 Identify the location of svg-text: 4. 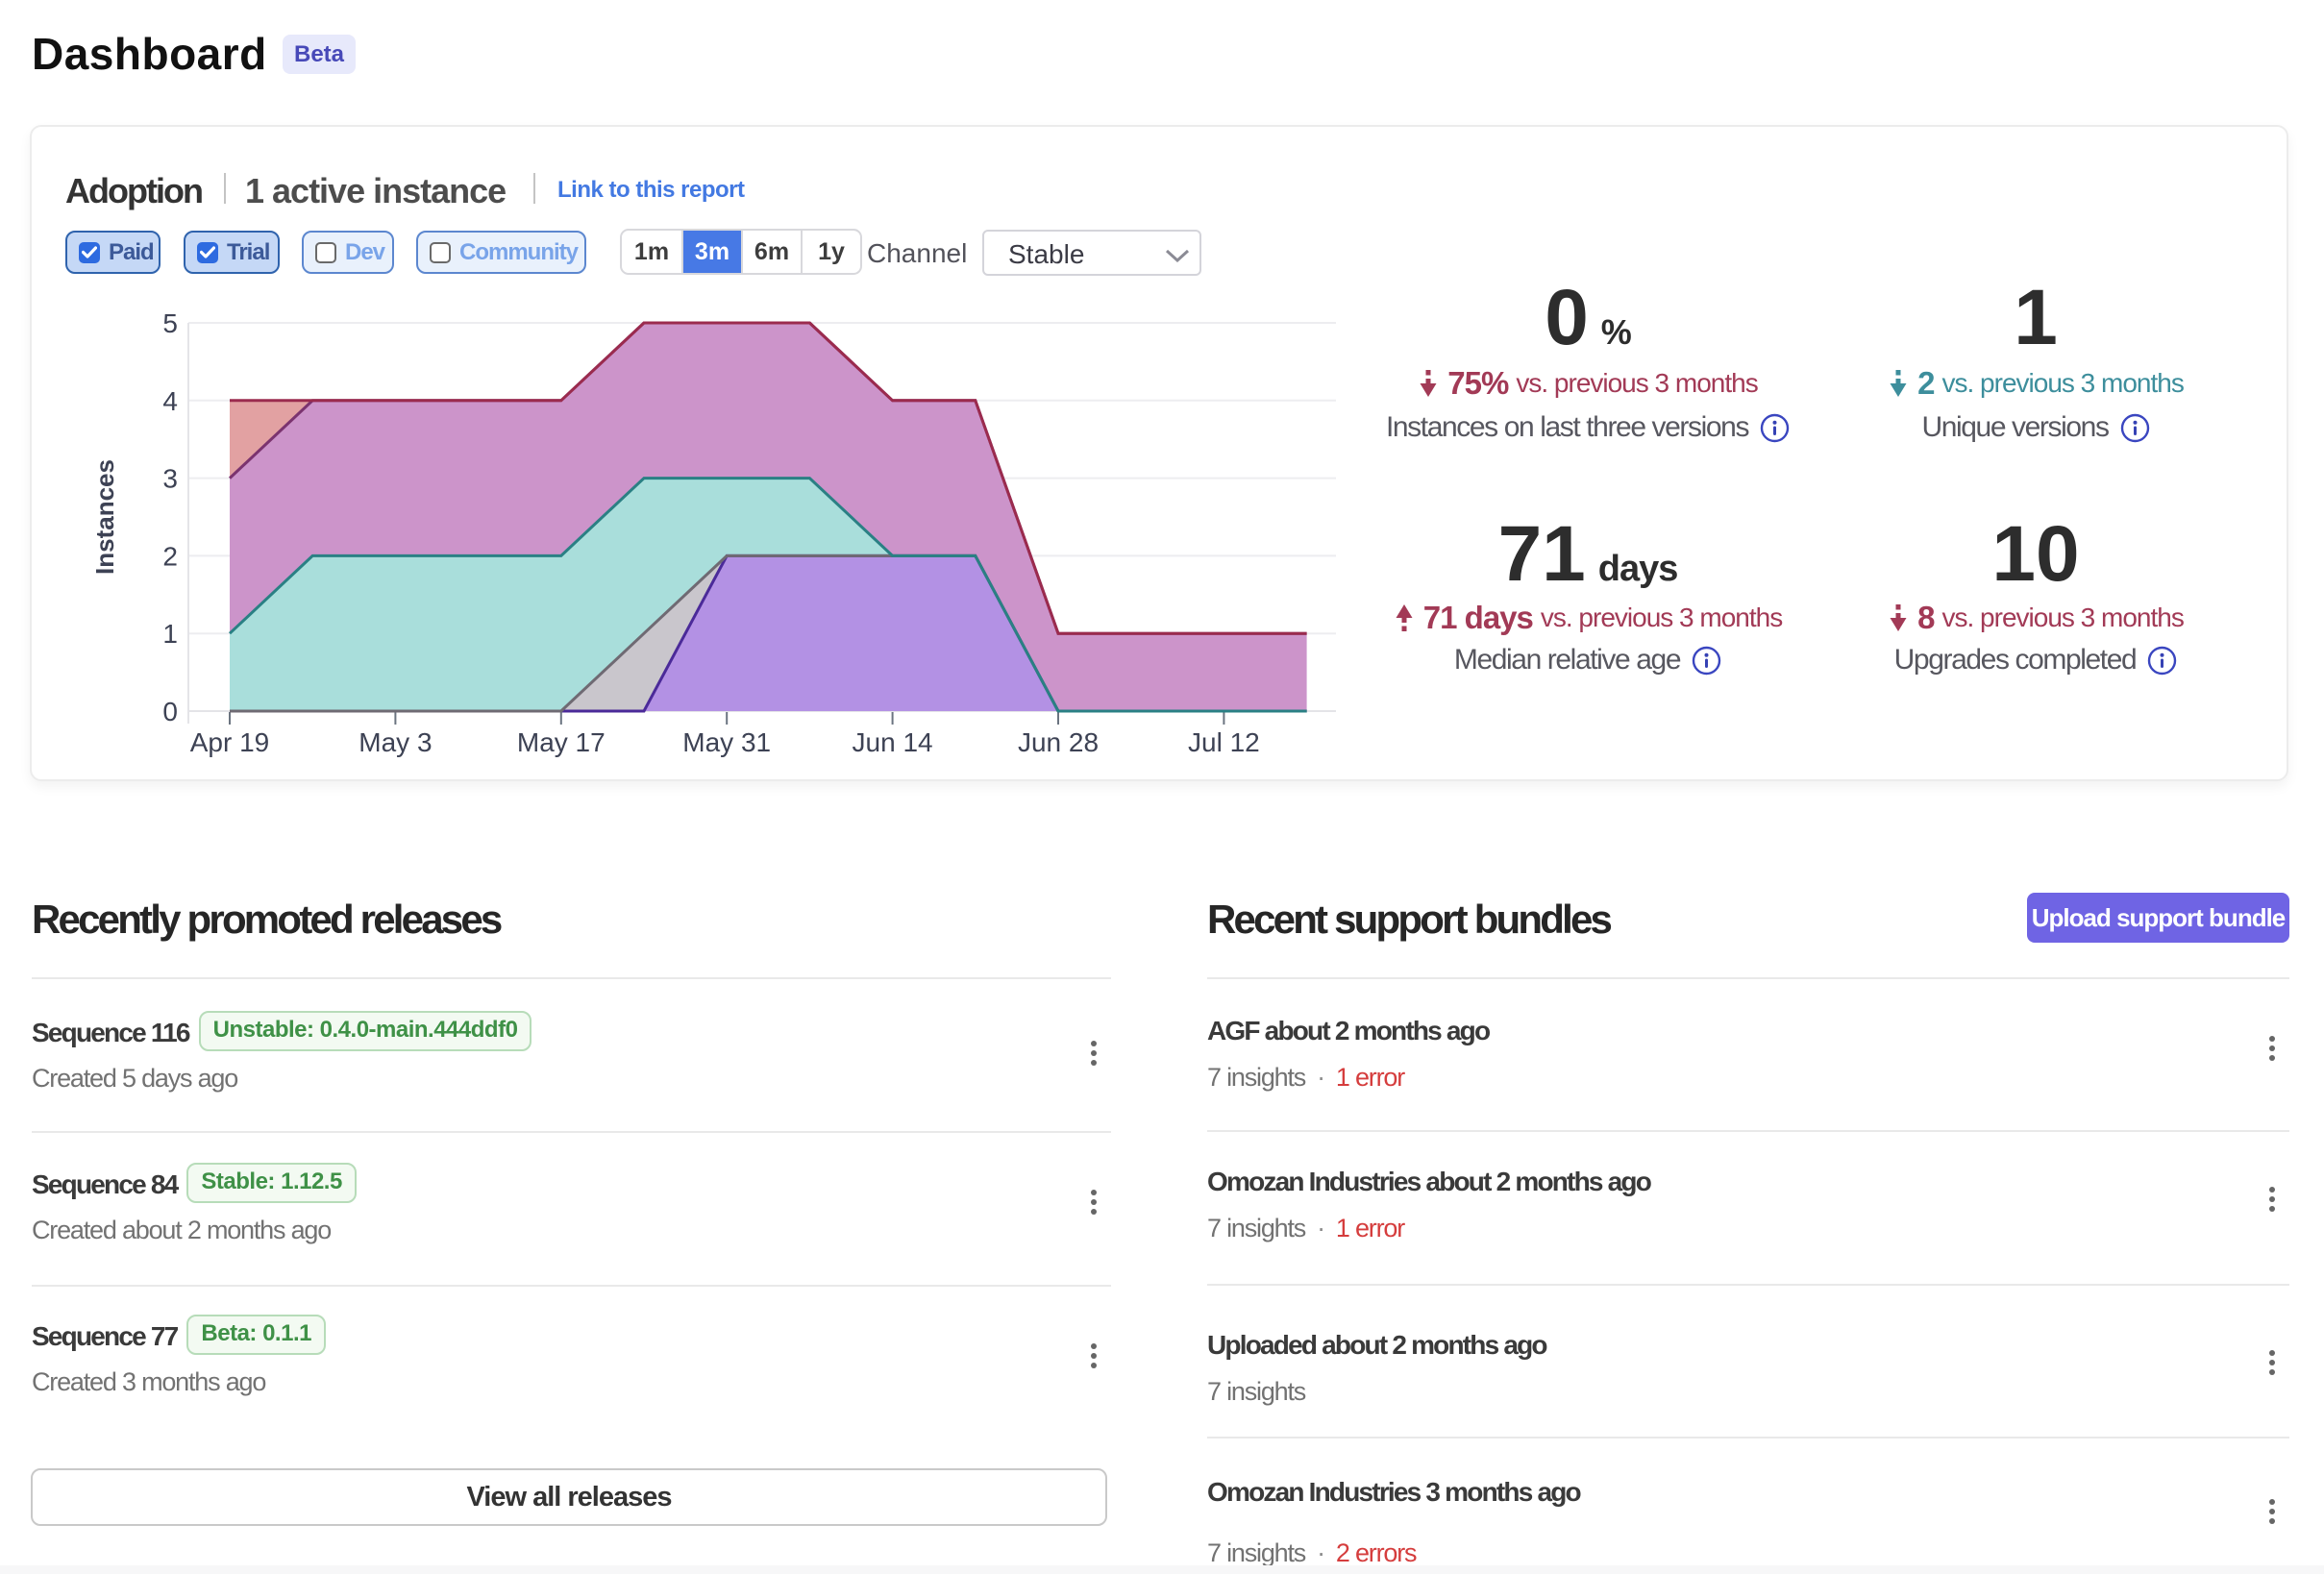
(170, 401).